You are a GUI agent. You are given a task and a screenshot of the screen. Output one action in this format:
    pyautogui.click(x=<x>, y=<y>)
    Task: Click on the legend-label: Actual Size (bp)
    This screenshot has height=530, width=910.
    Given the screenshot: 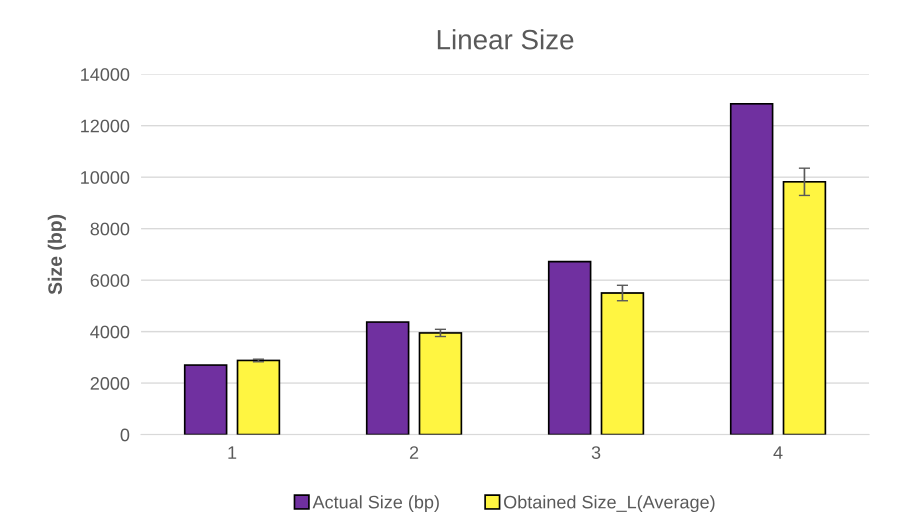 What is the action you would take?
    pyautogui.click(x=375, y=503)
    